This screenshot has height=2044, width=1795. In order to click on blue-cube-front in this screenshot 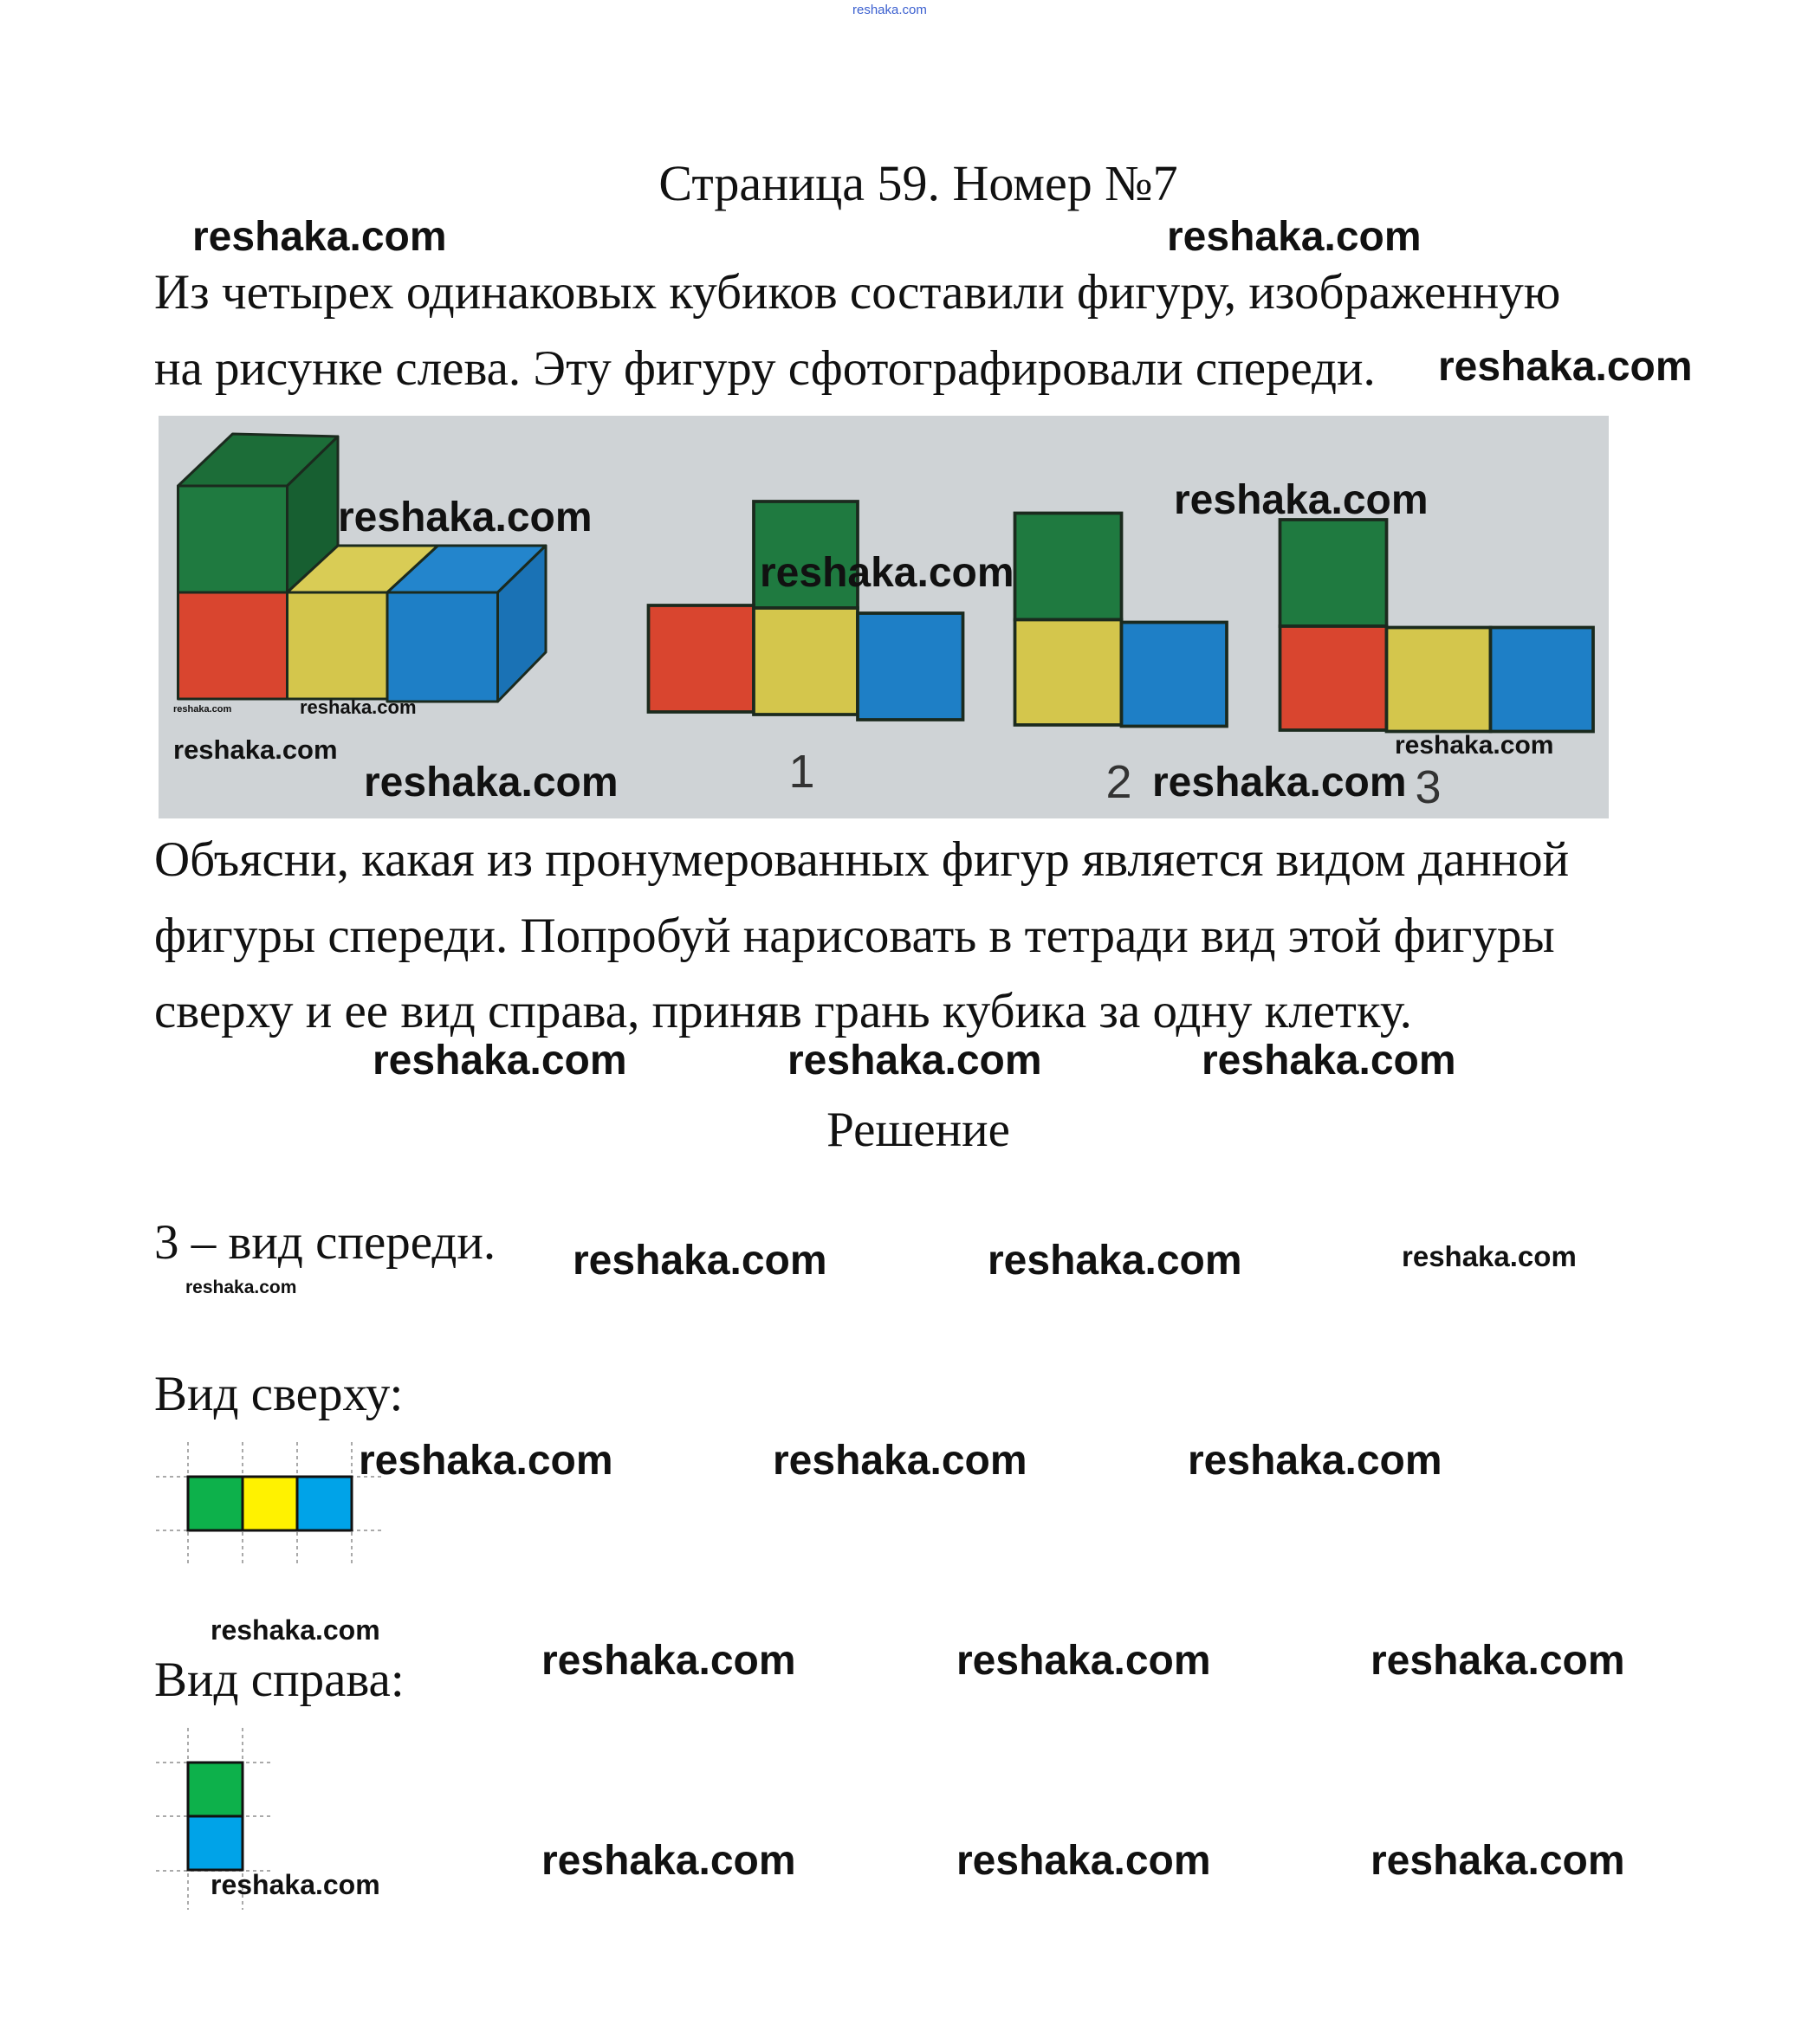, I will do `click(442, 647)`.